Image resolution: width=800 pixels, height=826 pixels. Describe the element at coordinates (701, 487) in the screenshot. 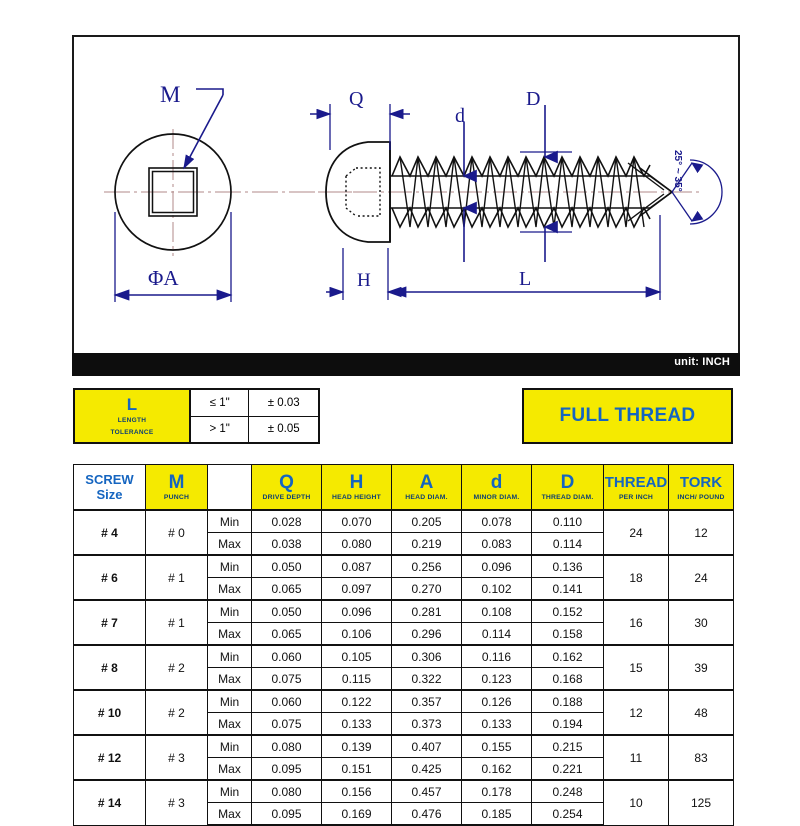

I see `header-tork: TORK INCH/ POUND` at that location.